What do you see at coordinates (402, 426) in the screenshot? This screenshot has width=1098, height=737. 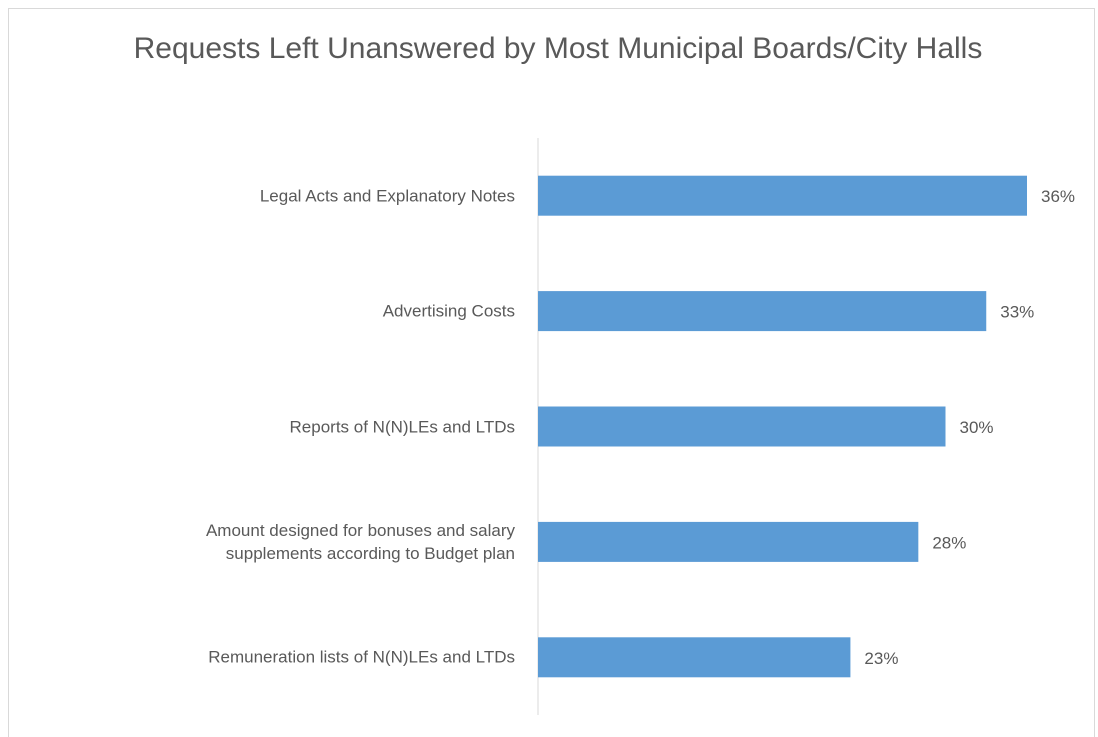 I see `y-tick-label: Reports of N(N)LEs and LTDs` at bounding box center [402, 426].